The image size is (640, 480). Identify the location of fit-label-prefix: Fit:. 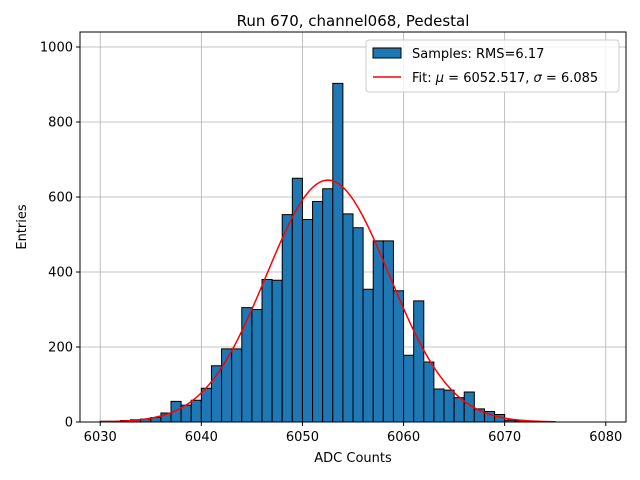
(424, 78).